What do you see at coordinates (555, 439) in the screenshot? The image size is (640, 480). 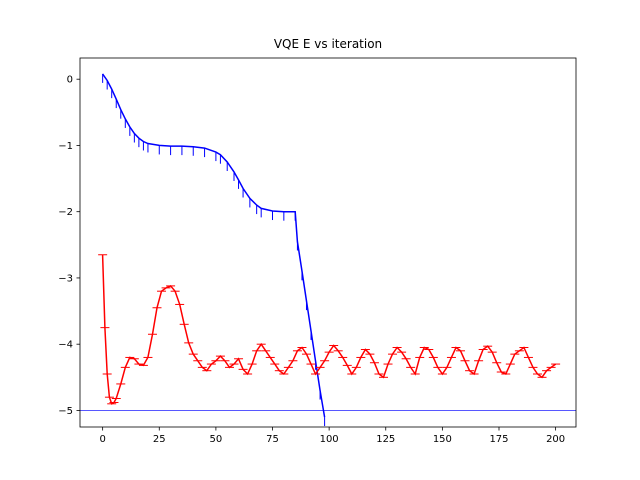 I see `x-tick-label: 200` at bounding box center [555, 439].